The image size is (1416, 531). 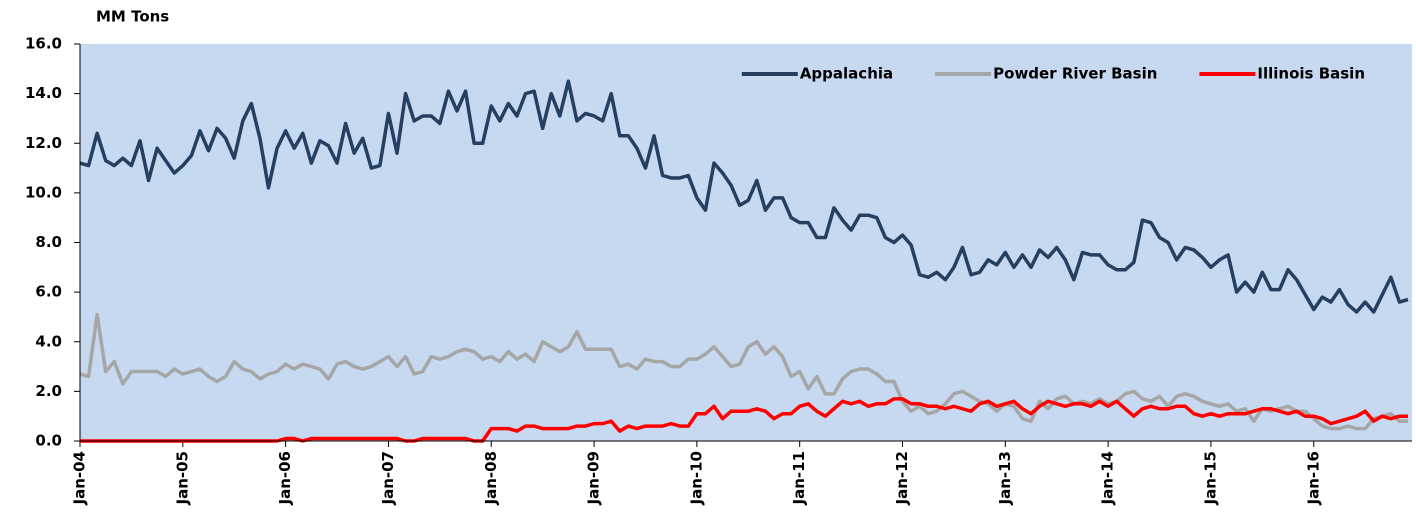 What do you see at coordinates (48, 441) in the screenshot?
I see `y-tick-label: 0.0` at bounding box center [48, 441].